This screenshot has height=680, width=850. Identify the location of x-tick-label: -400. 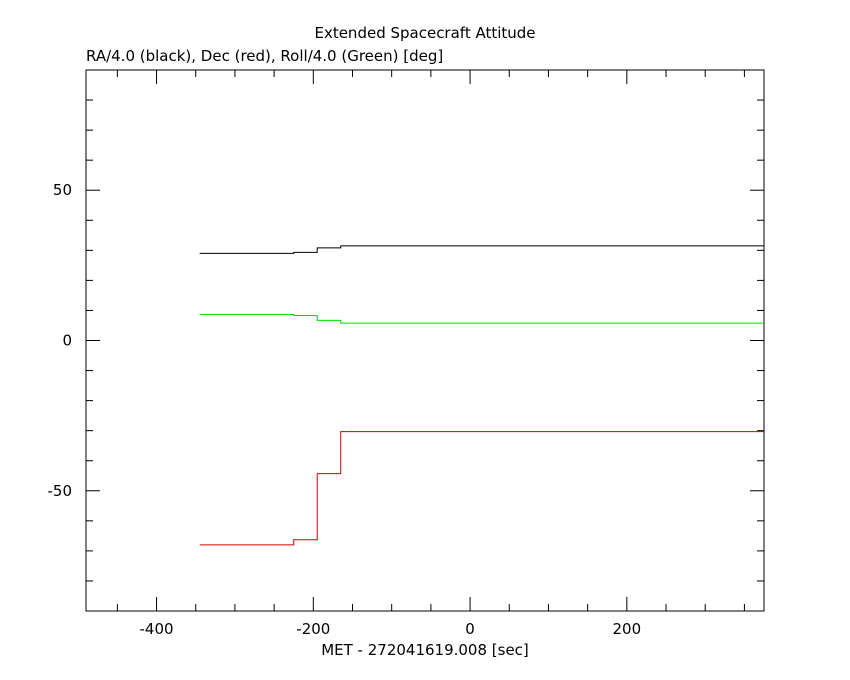
(157, 629).